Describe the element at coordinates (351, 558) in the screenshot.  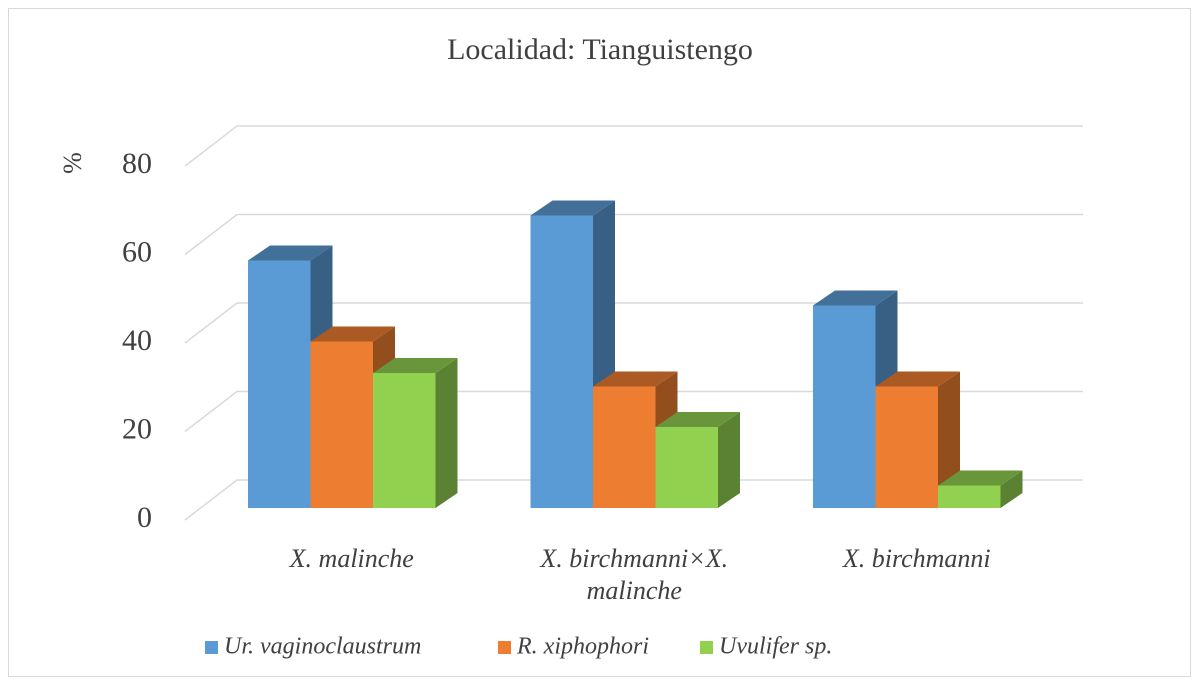
I see `x-tick-label: X. malinche` at that location.